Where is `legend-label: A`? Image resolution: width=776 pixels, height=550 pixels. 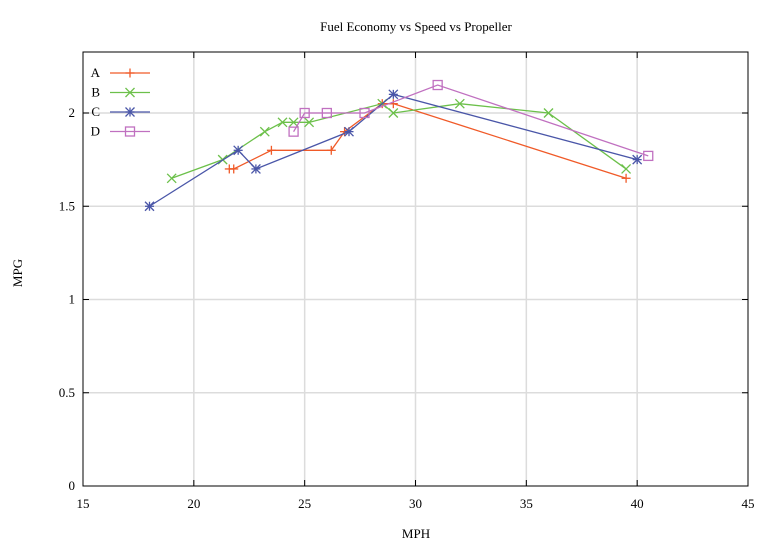 legend-label: A is located at coordinates (96, 72).